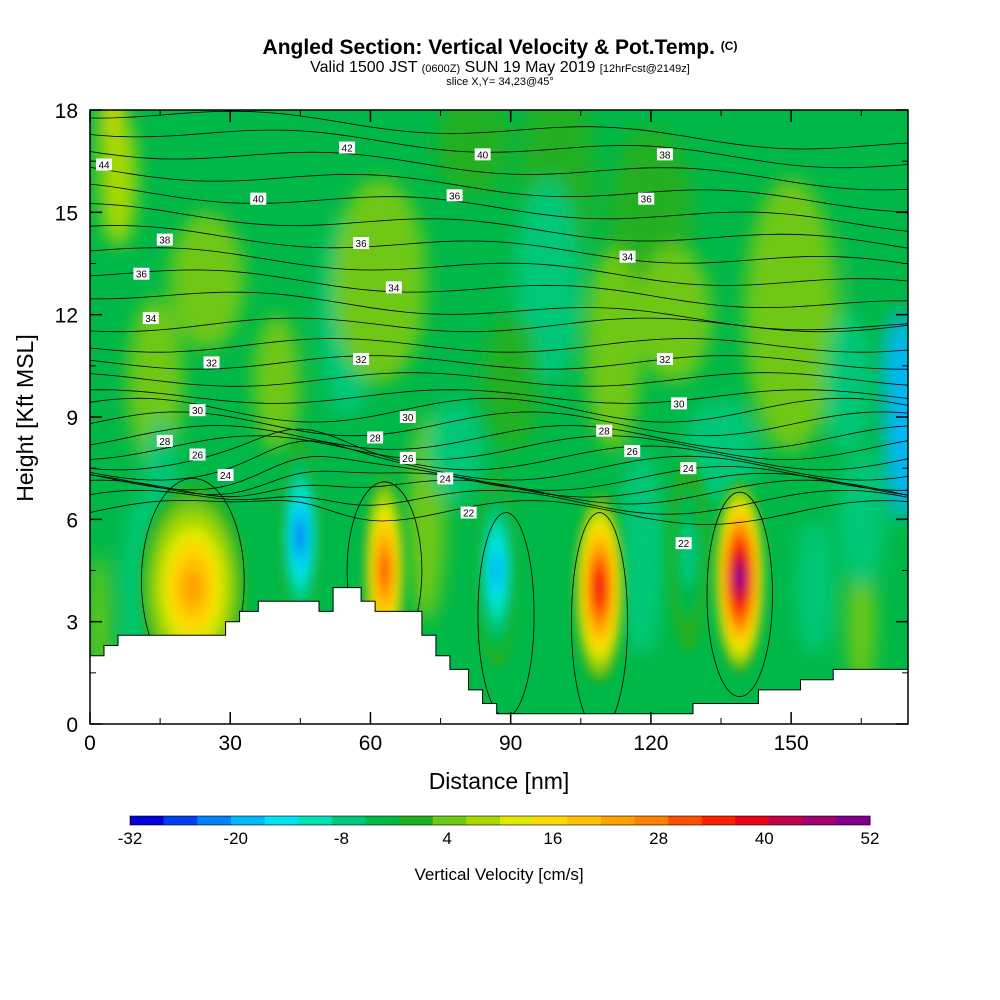 This screenshot has height=1000, width=1000. What do you see at coordinates (510, 743) in the screenshot?
I see `x-tick-label: 90` at bounding box center [510, 743].